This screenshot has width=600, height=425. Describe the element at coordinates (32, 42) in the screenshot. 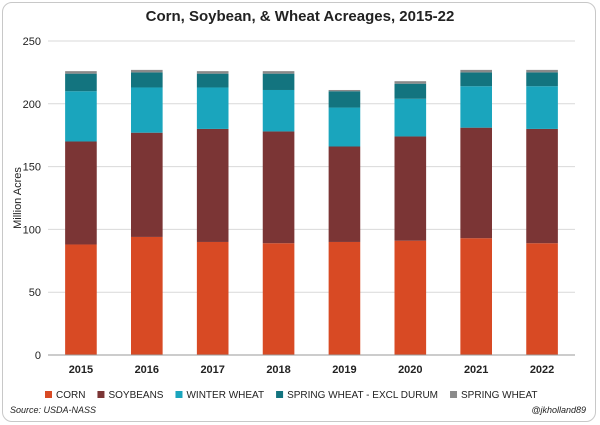

I see `y-tick-label-250: 250` at that location.